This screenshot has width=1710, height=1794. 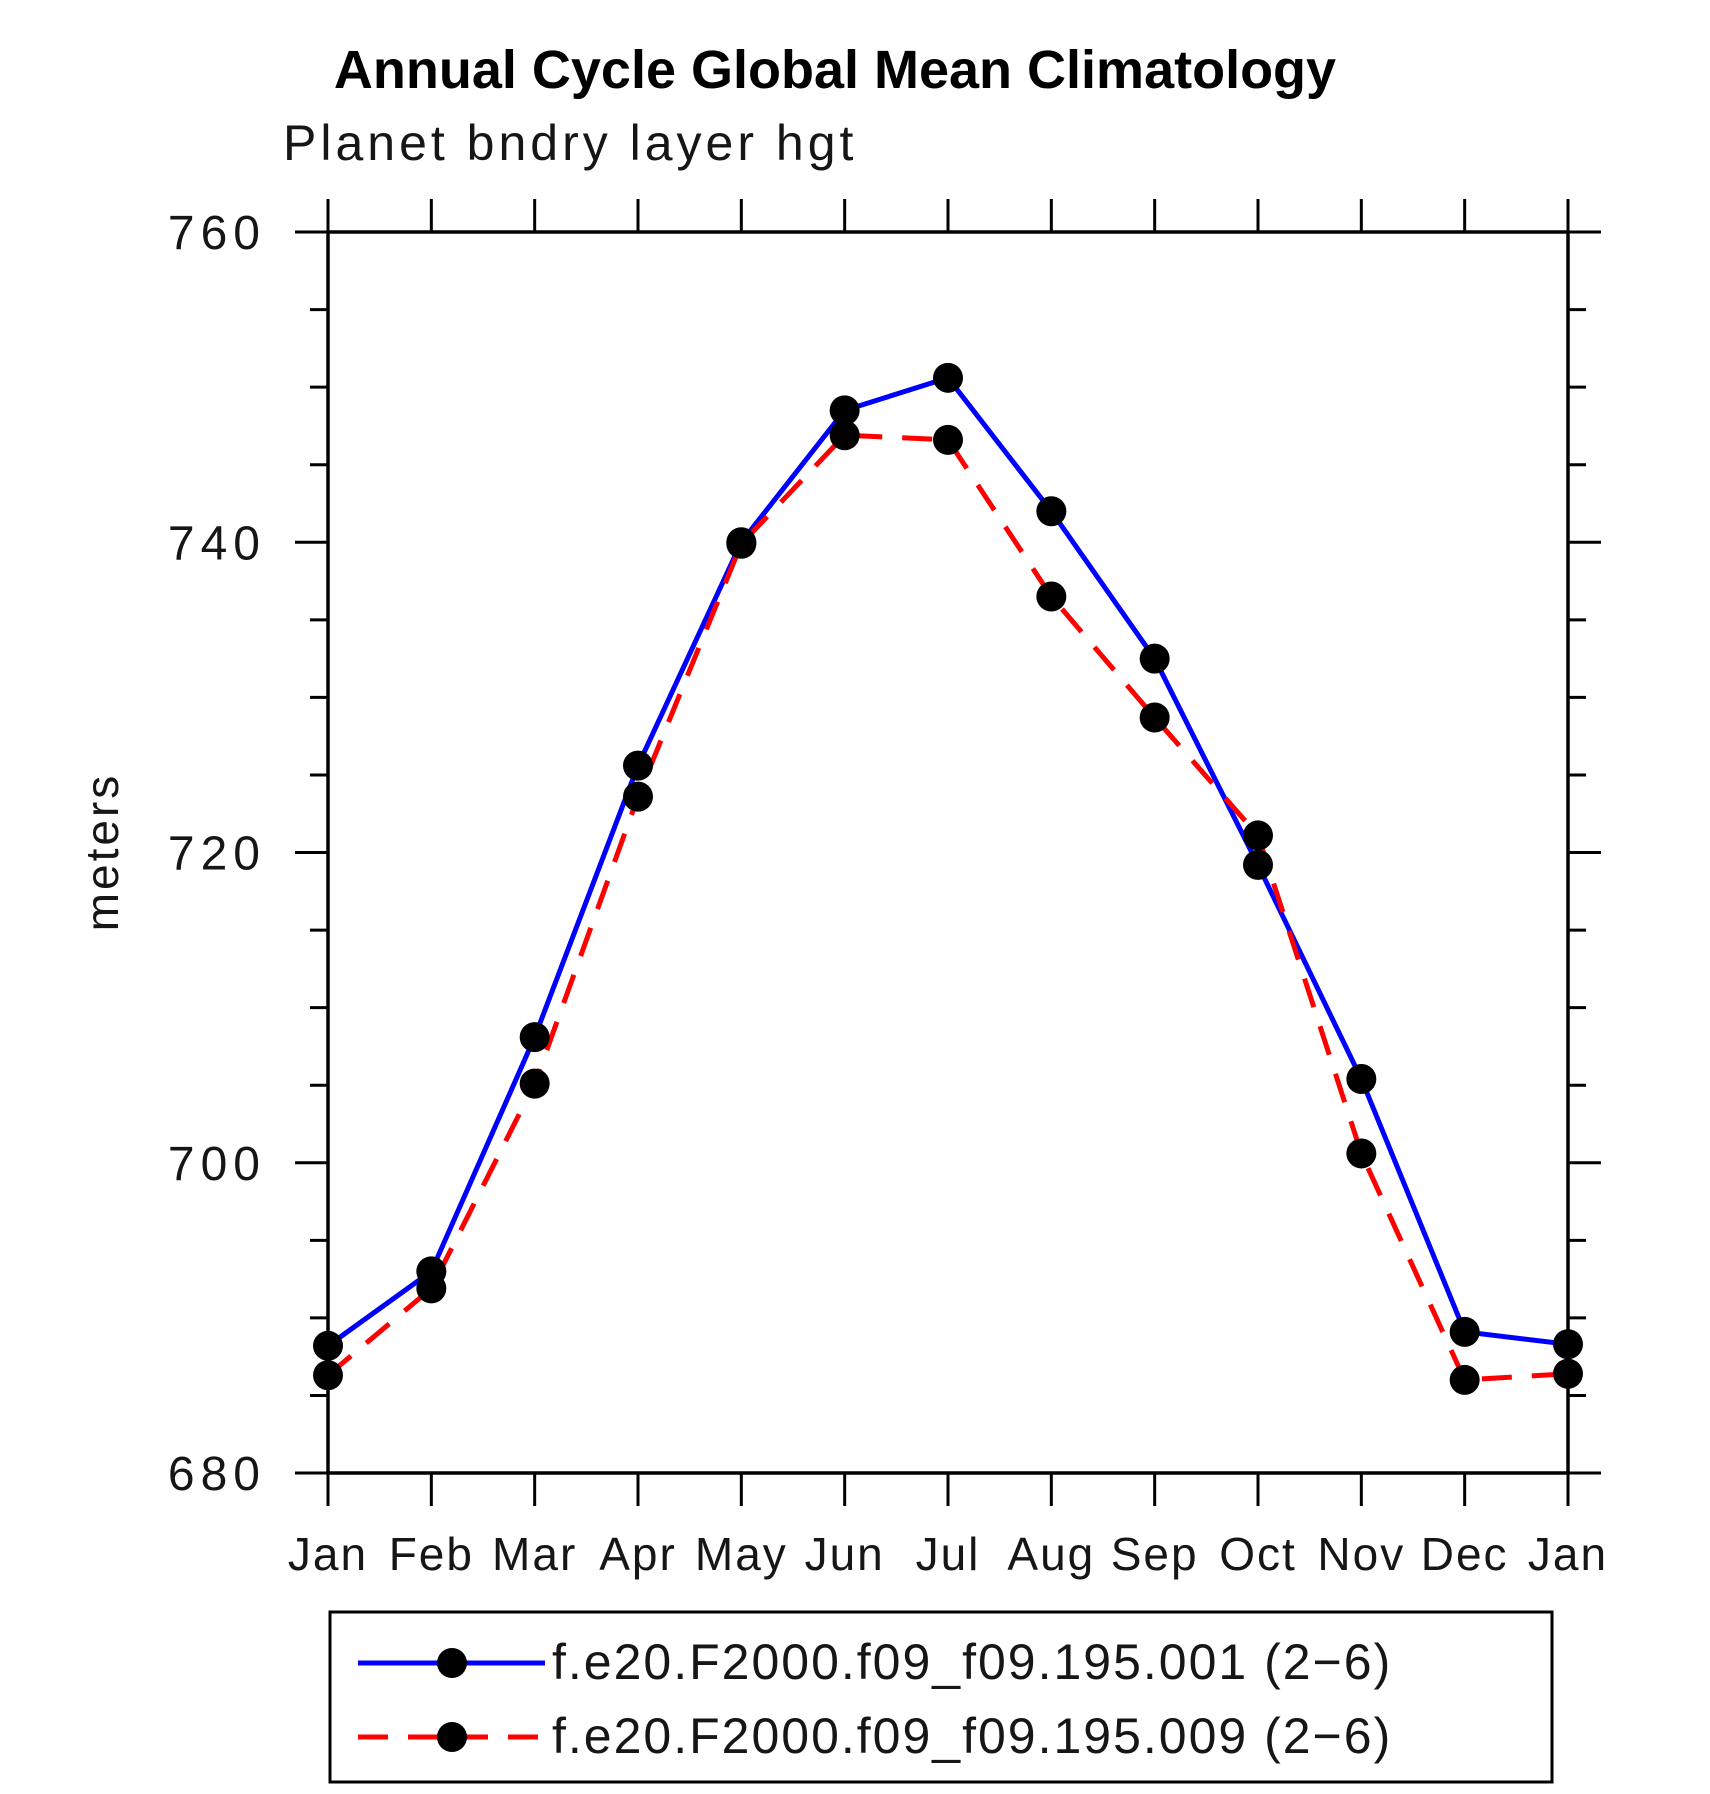 What do you see at coordinates (741, 1554) in the screenshot?
I see `x-tick-label: May` at bounding box center [741, 1554].